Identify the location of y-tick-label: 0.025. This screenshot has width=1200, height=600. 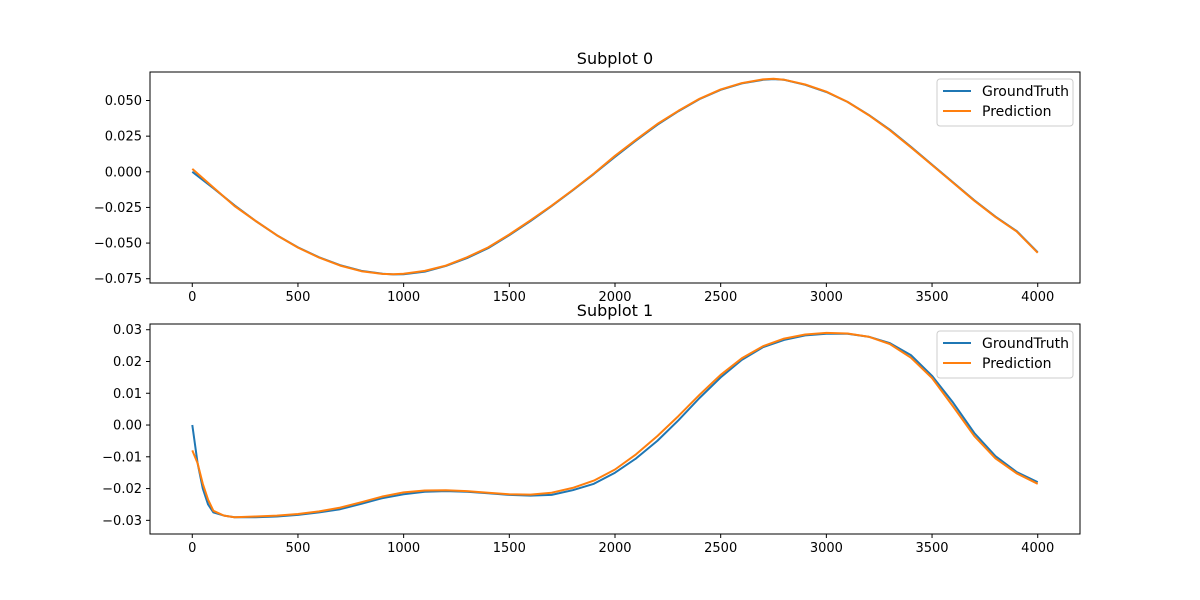
(123, 137).